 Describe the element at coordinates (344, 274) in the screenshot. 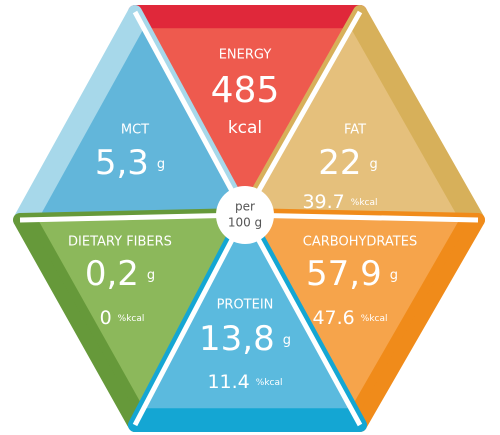

I see `value: 57,9` at that location.